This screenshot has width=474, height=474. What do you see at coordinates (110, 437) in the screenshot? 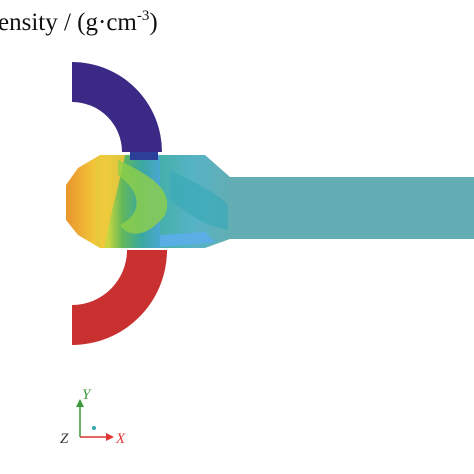
I see `x-arrowhead` at bounding box center [110, 437].